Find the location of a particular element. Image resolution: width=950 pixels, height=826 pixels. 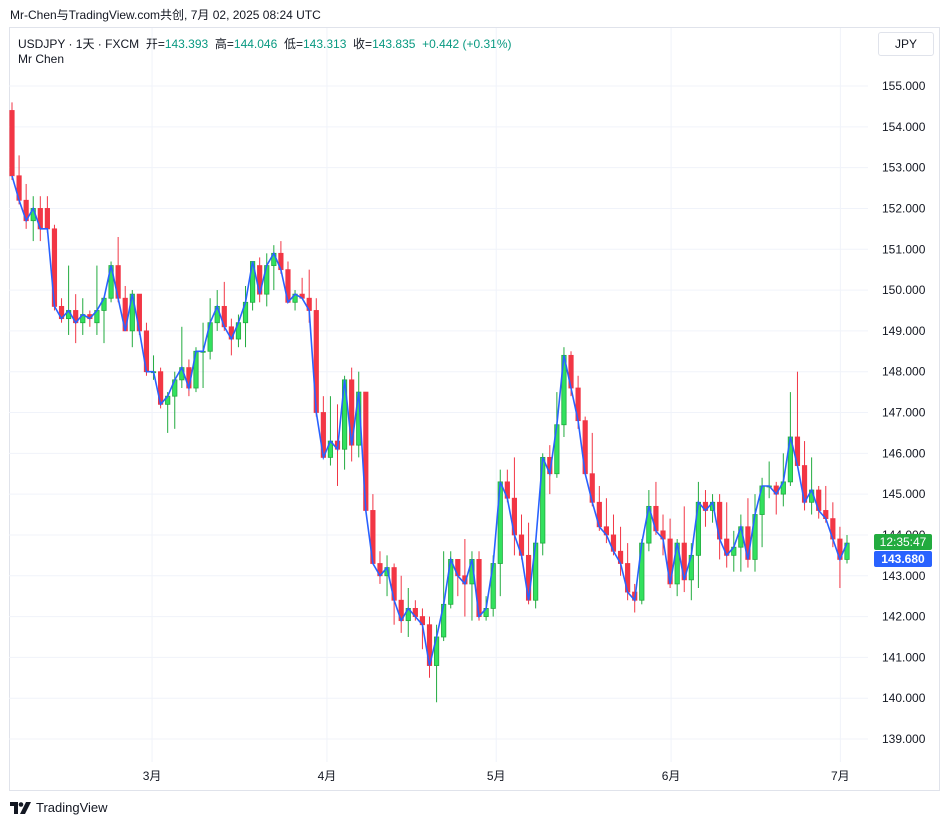

author-name: Mr Chen is located at coordinates (41, 59).